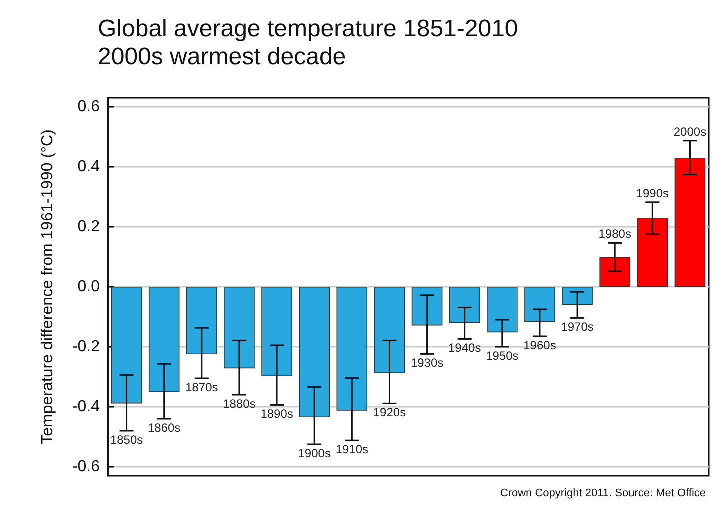 The height and width of the screenshot is (514, 727). What do you see at coordinates (540, 345) in the screenshot?
I see `x-tick-label: 1960s` at bounding box center [540, 345].